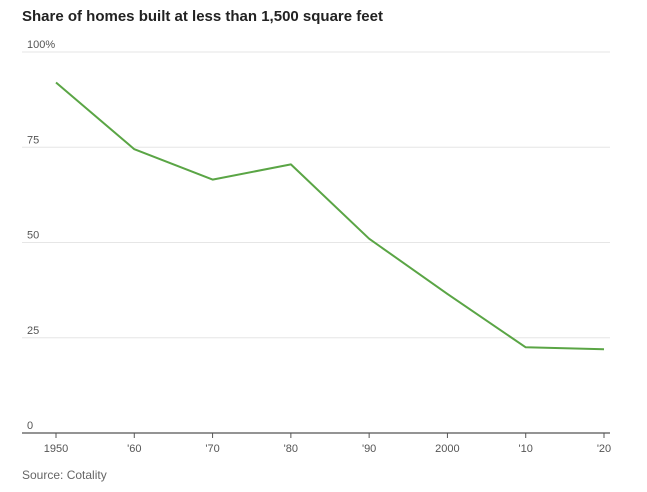 This screenshot has height=492, width=647. Describe the element at coordinates (447, 449) in the screenshot. I see `x-tick-label: 2000` at that location.